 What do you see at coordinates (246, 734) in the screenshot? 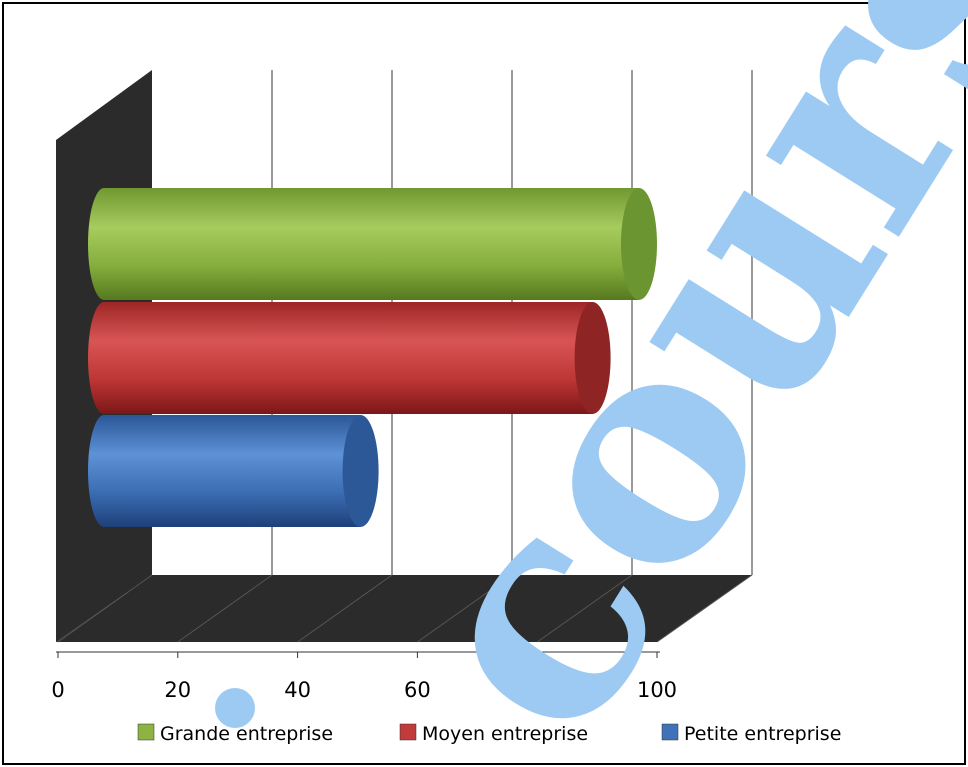
I see `legend-label: Grande entreprise` at bounding box center [246, 734].